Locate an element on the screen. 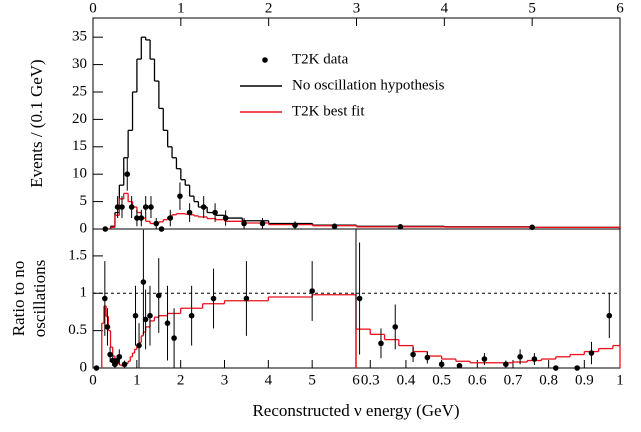 Image resolution: width=641 pixels, height=432 pixels. legend-label: No oscillation hypothesis is located at coordinates (368, 85).